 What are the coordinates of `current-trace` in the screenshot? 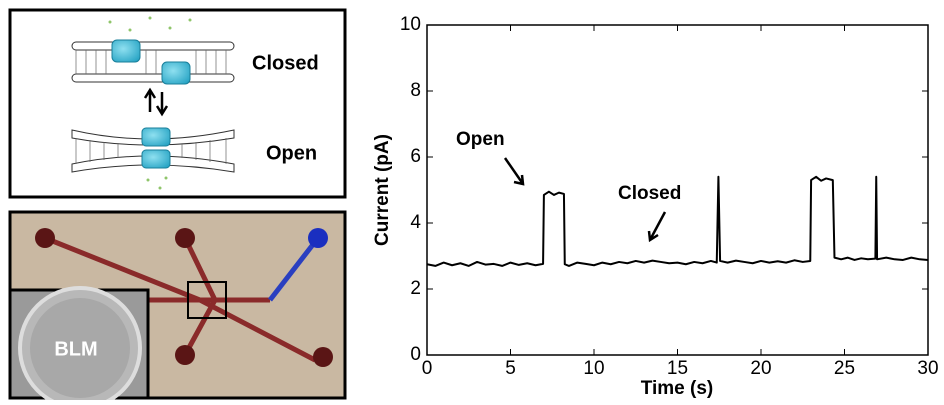 It's located at (677, 221).